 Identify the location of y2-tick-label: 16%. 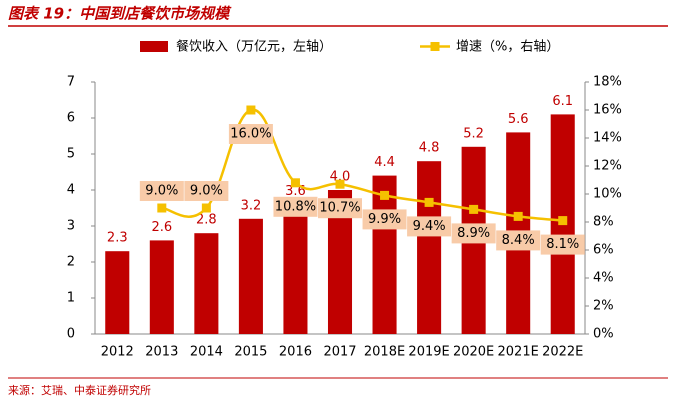
(607, 110).